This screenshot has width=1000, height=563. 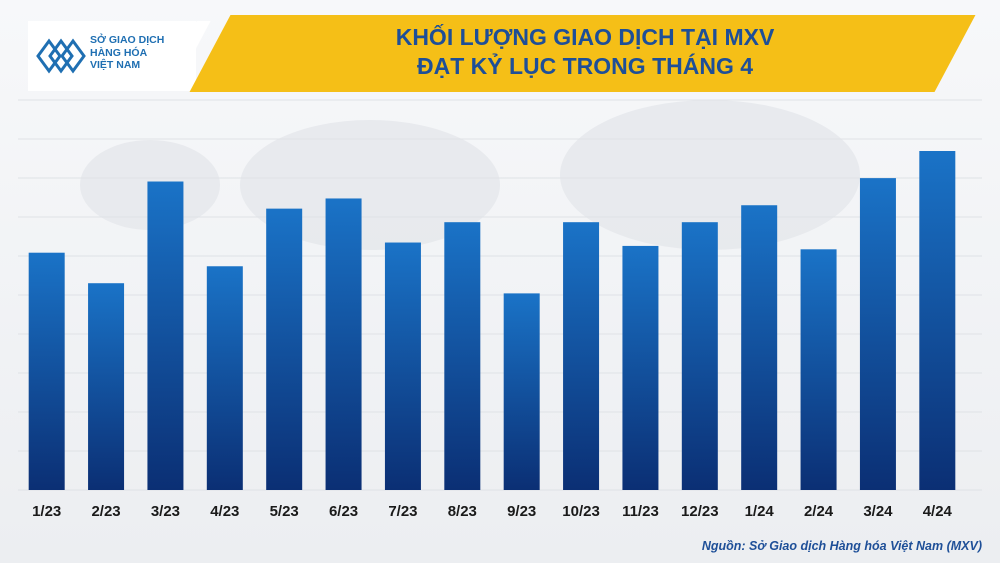 I want to click on logo-text: SỞ GIAO DỊCH HÀNG HÓA VIỆT NAM, so click(x=142, y=53).